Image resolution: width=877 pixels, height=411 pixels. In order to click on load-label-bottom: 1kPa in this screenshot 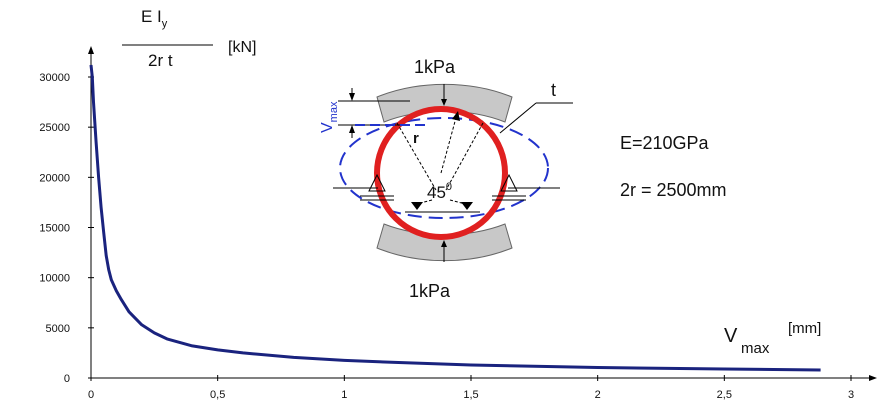, I will do `click(430, 291)`.